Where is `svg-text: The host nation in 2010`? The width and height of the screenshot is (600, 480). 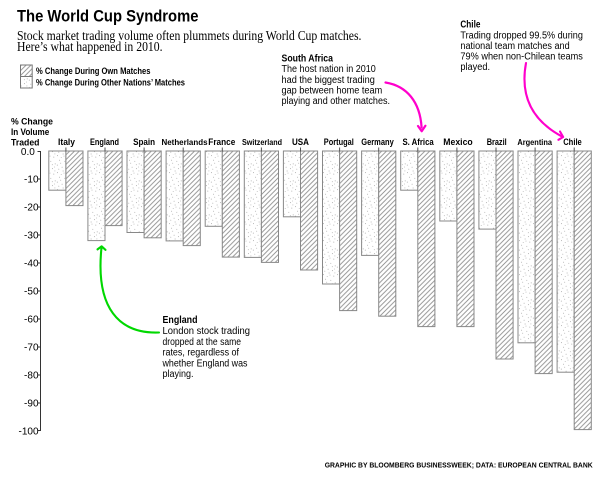 svg-text: The host nation in 2010 is located at coordinates (329, 69).